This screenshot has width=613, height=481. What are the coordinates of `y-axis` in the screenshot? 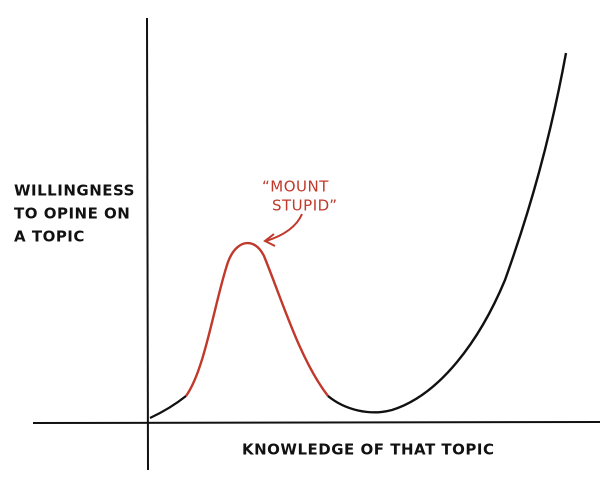 It's located at (147, 244).